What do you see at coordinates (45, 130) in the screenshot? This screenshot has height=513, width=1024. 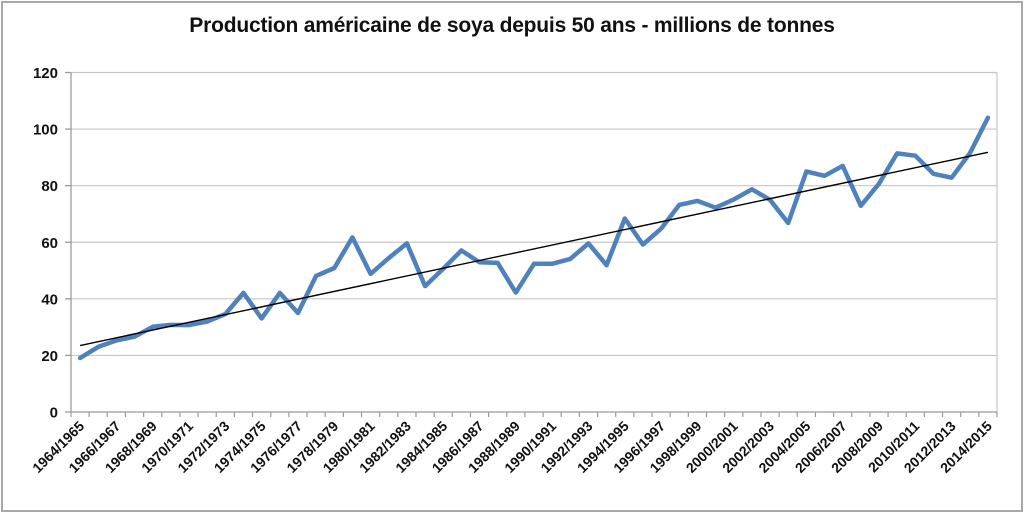 I see `y-axis-label: 100` at bounding box center [45, 130].